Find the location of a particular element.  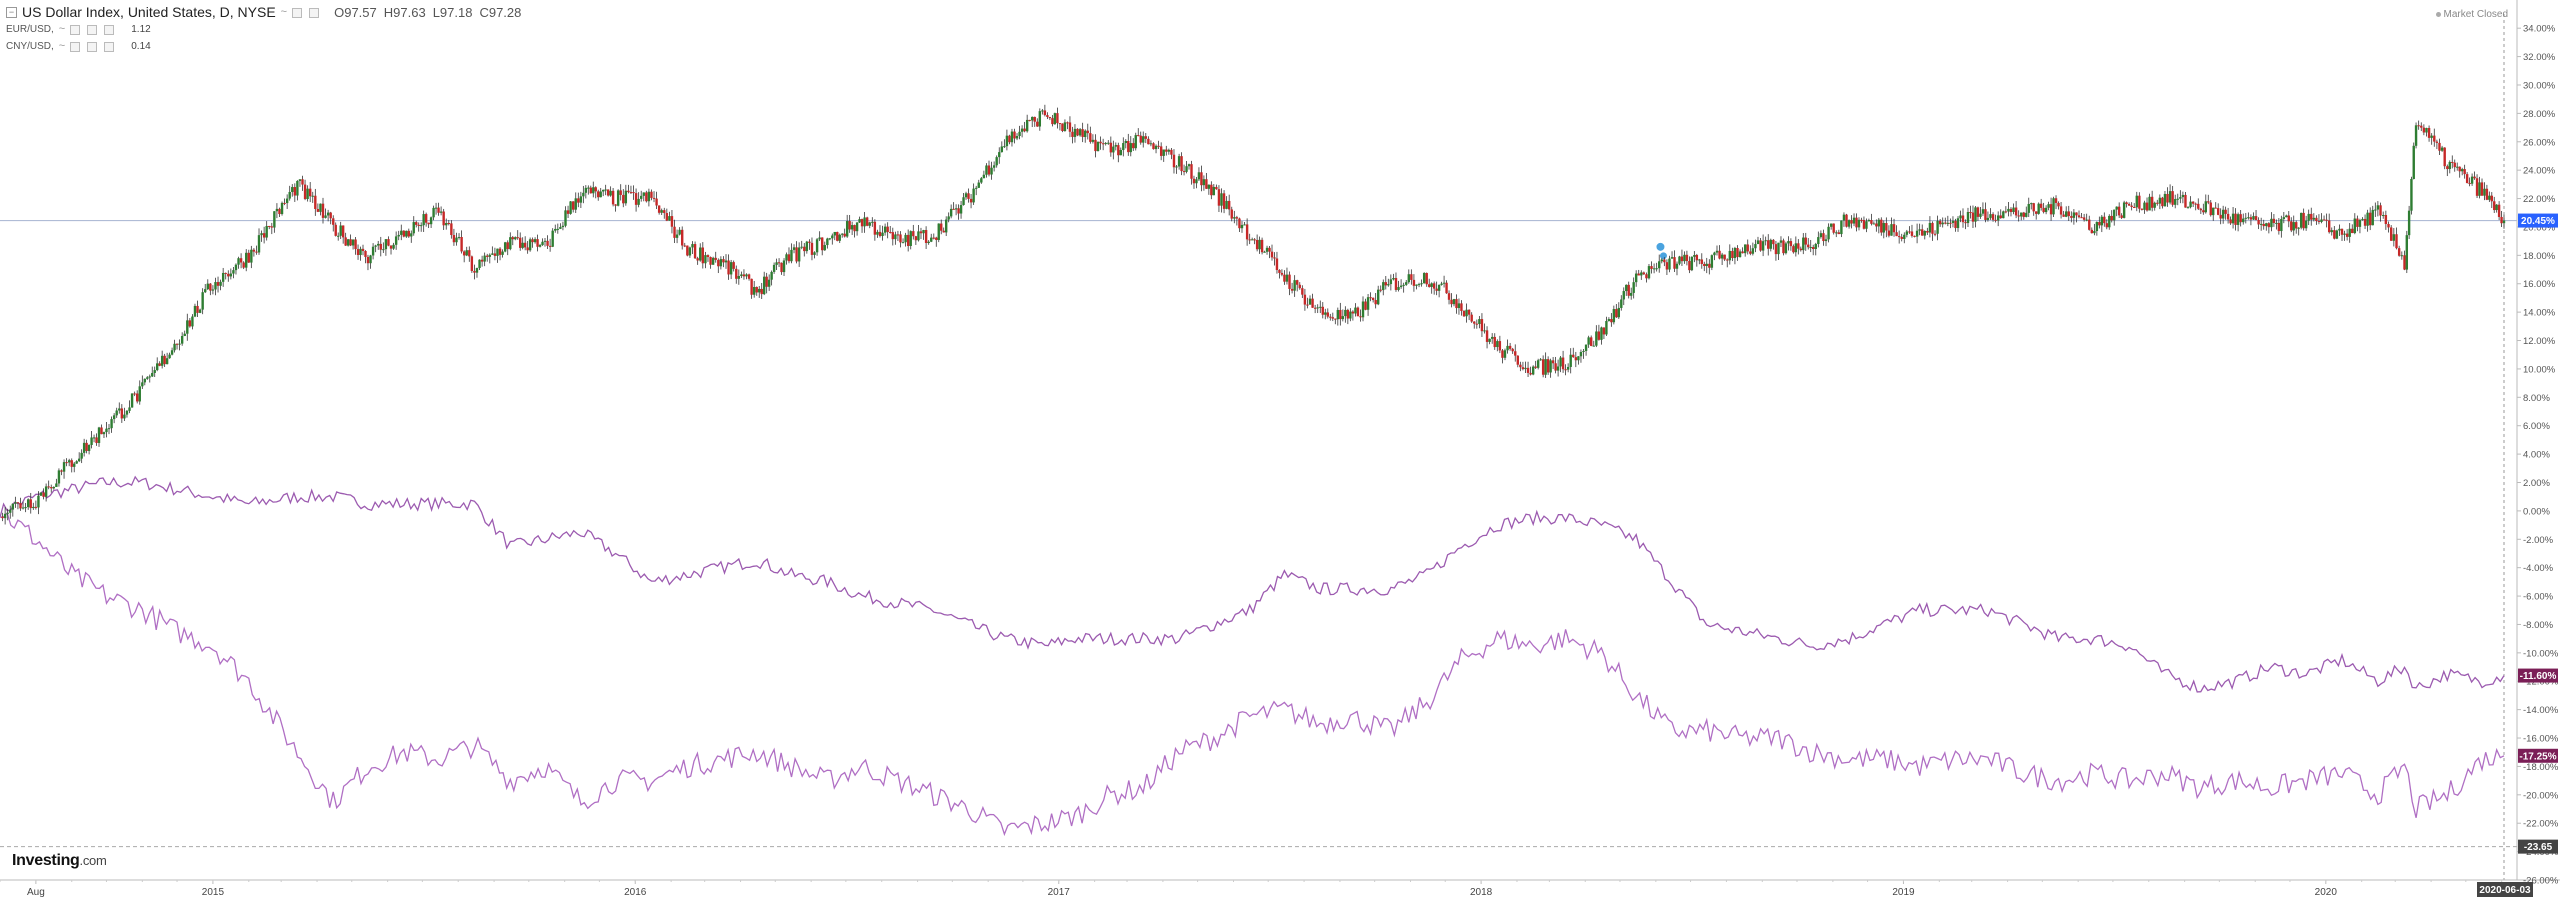

series-label: CNY/USD, is located at coordinates (30, 46).